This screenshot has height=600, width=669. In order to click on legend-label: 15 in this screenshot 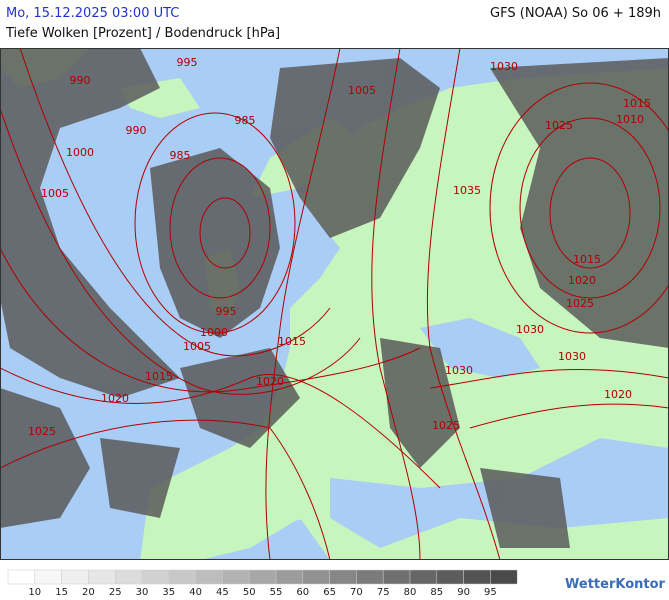, I will do `click(61, 592)`.